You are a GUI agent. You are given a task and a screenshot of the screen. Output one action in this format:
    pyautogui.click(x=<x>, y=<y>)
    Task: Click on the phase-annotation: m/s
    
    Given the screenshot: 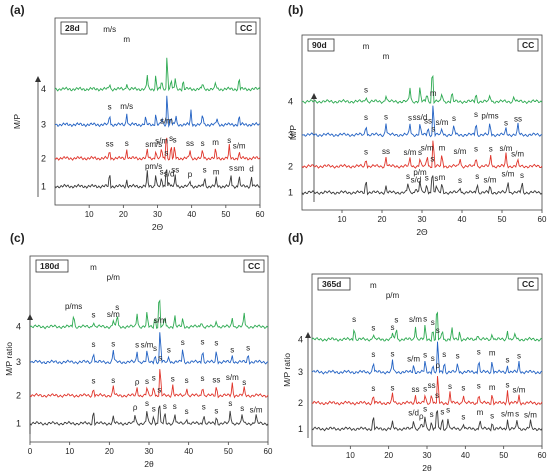 What is the action you would take?
    pyautogui.click(x=109, y=29)
    